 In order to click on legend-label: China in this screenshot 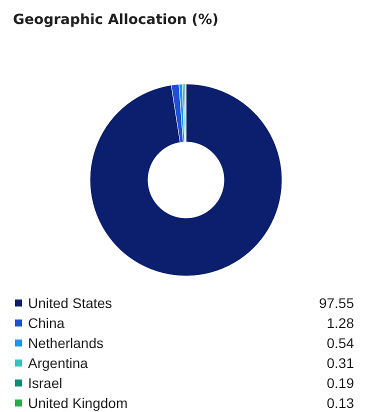, I will do `click(46, 323)`.